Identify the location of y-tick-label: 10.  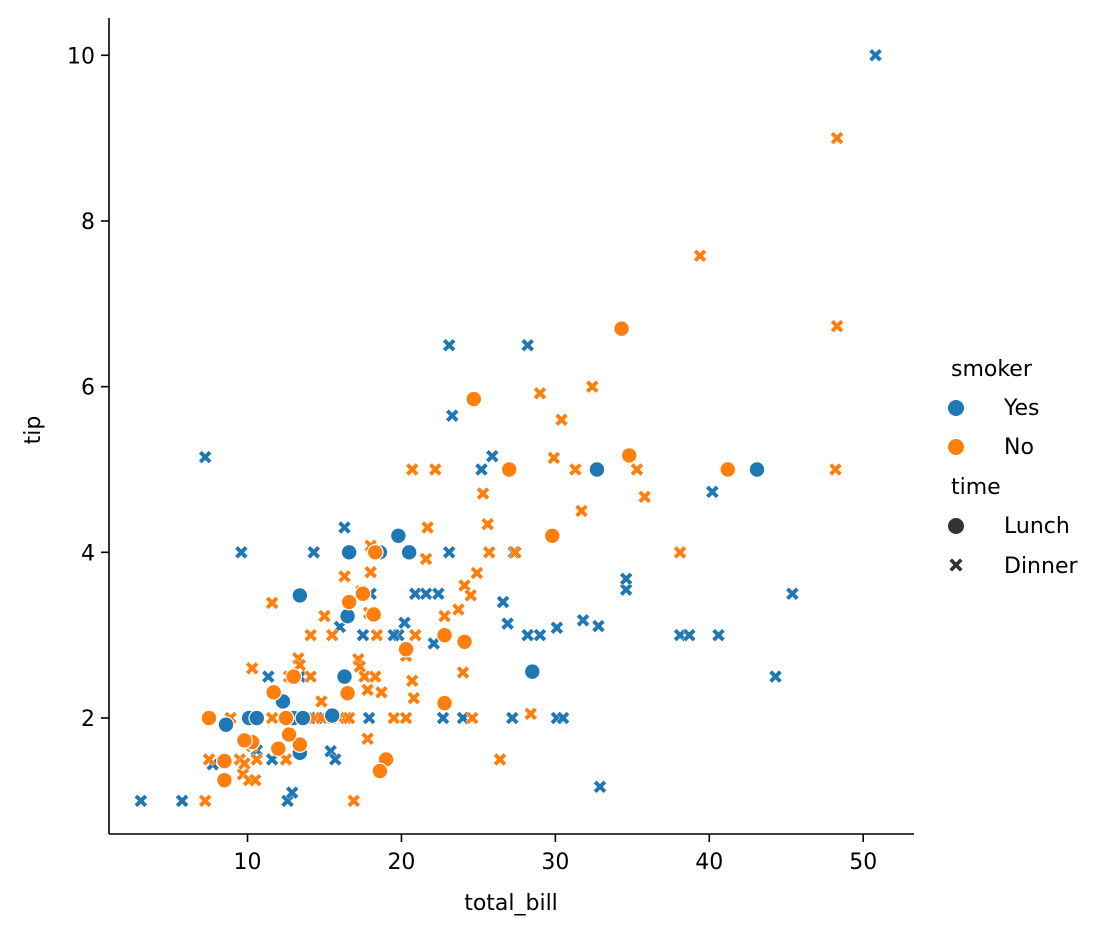
(81, 56).